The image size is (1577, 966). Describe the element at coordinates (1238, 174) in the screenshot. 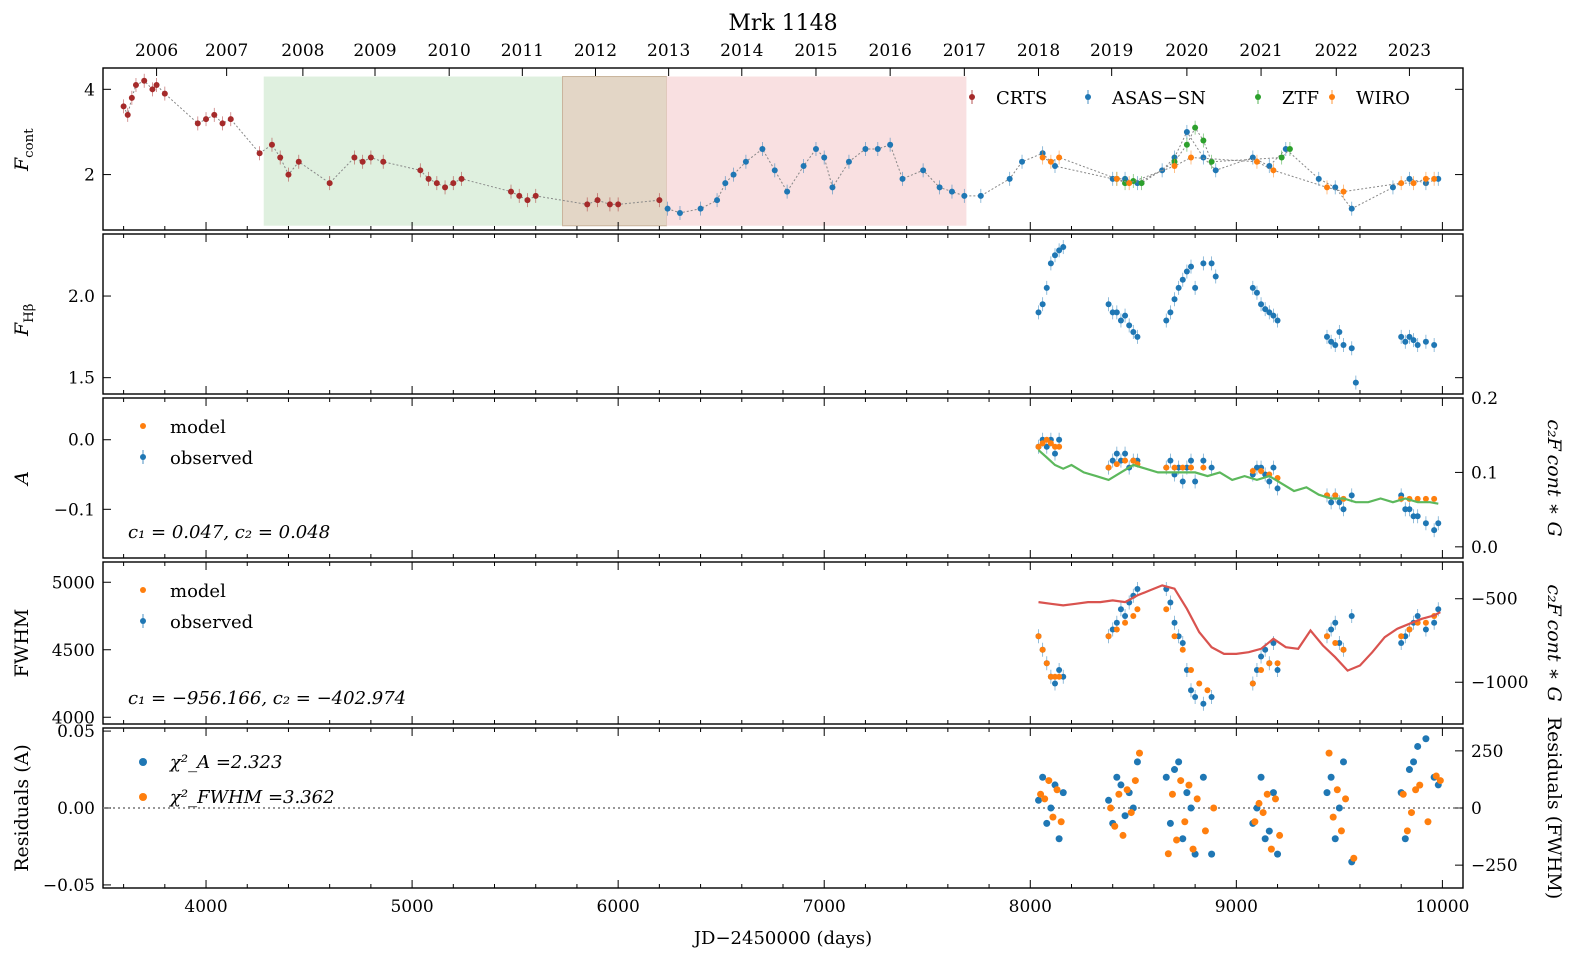

I see `series-link` at that location.